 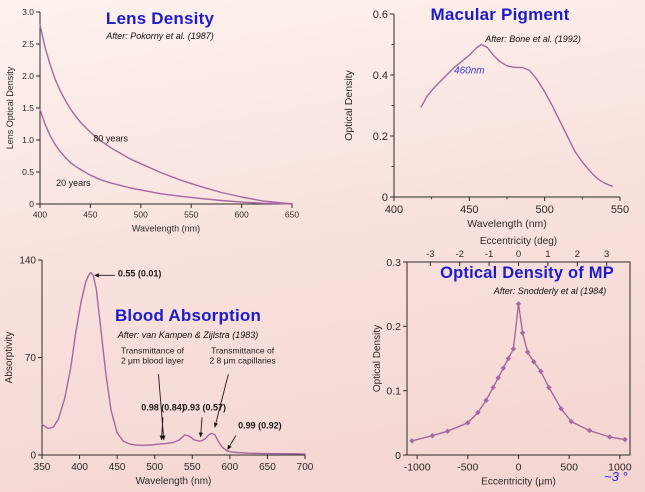 I want to click on y-tick-label: 3.0, so click(x=28, y=12).